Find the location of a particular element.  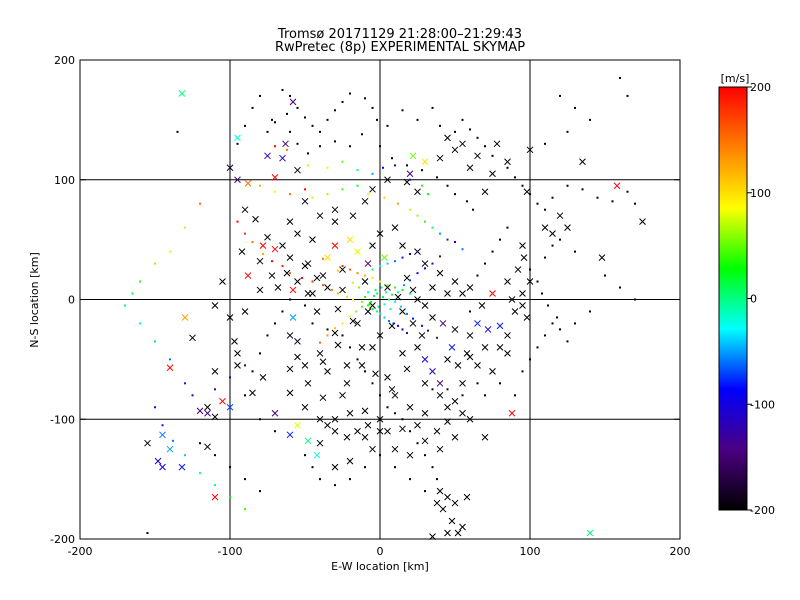

chart-subtitle: RwPretec (8p) EXPERIMENTAL SKYMAP is located at coordinates (400, 47).